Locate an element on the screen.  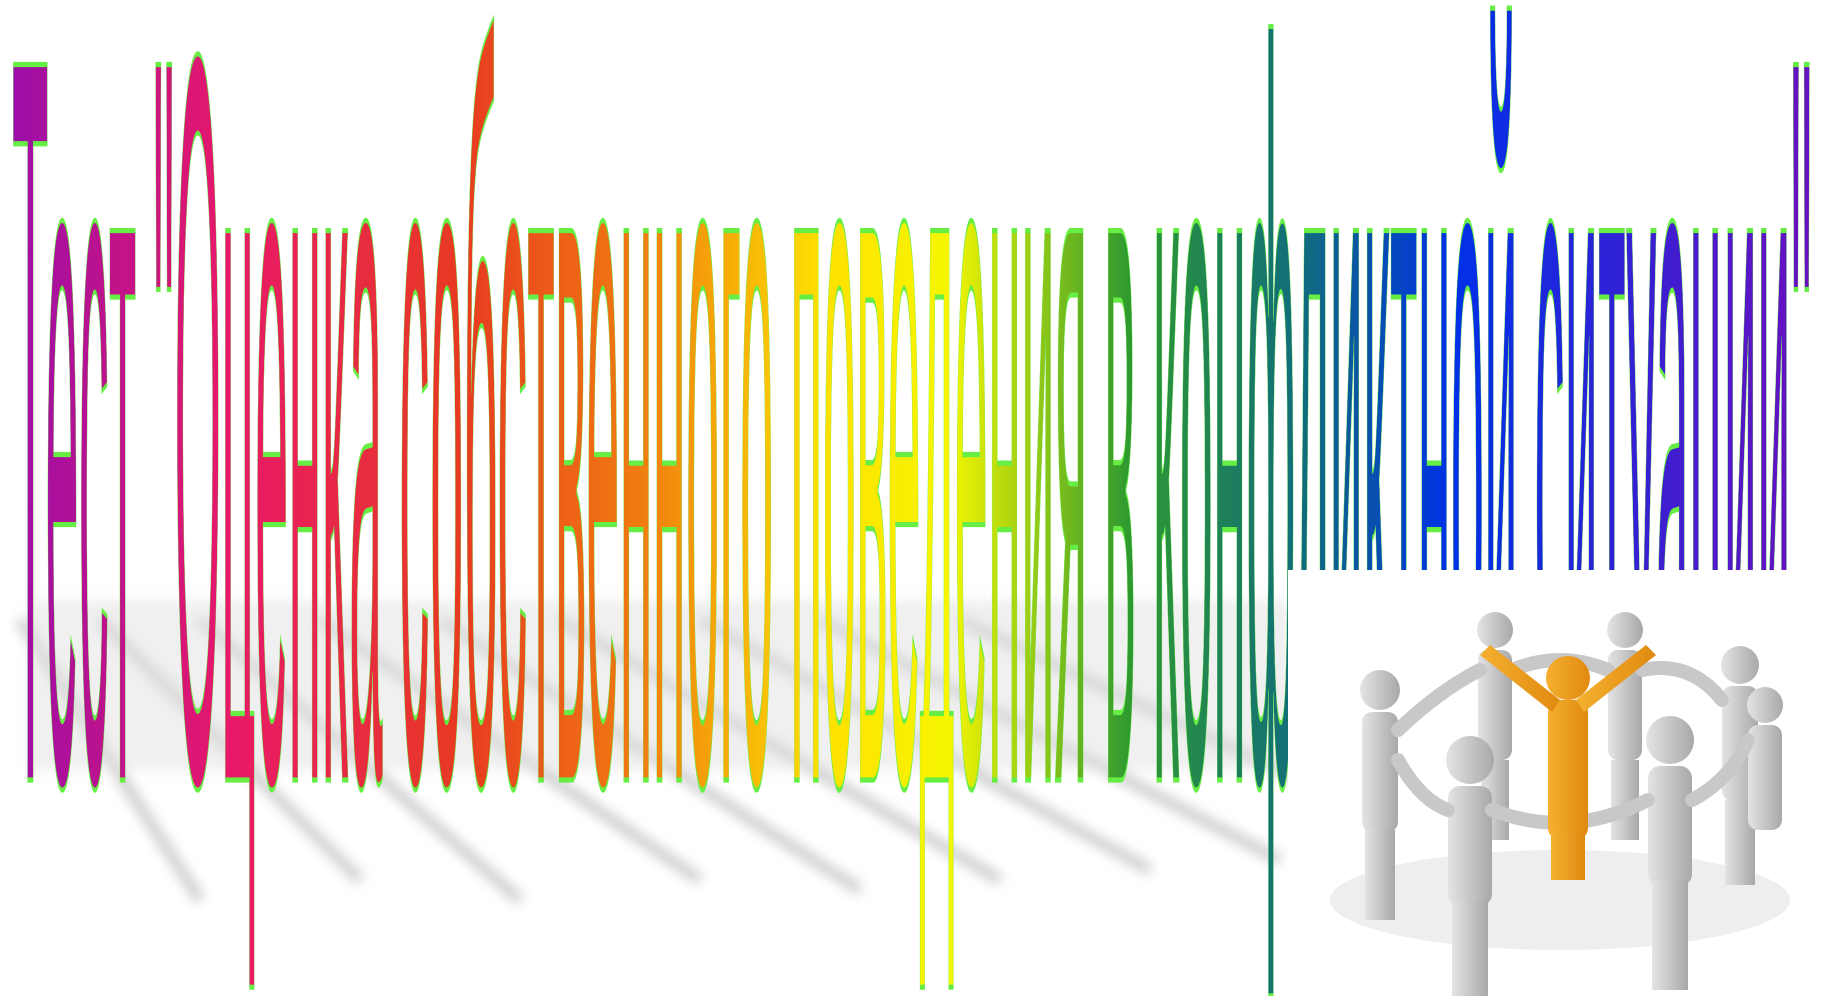
people-picture is located at coordinates (1556, 783).